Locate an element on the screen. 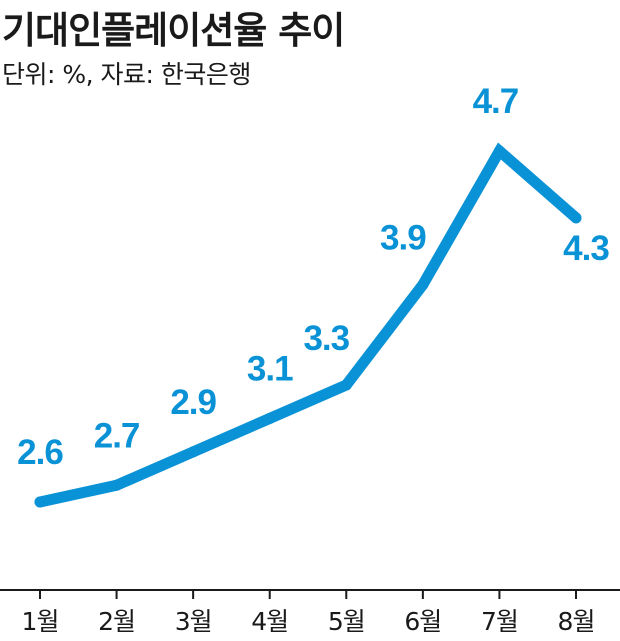 This screenshot has height=641, width=620. x-tick-label: 7월 is located at coordinates (499, 621).